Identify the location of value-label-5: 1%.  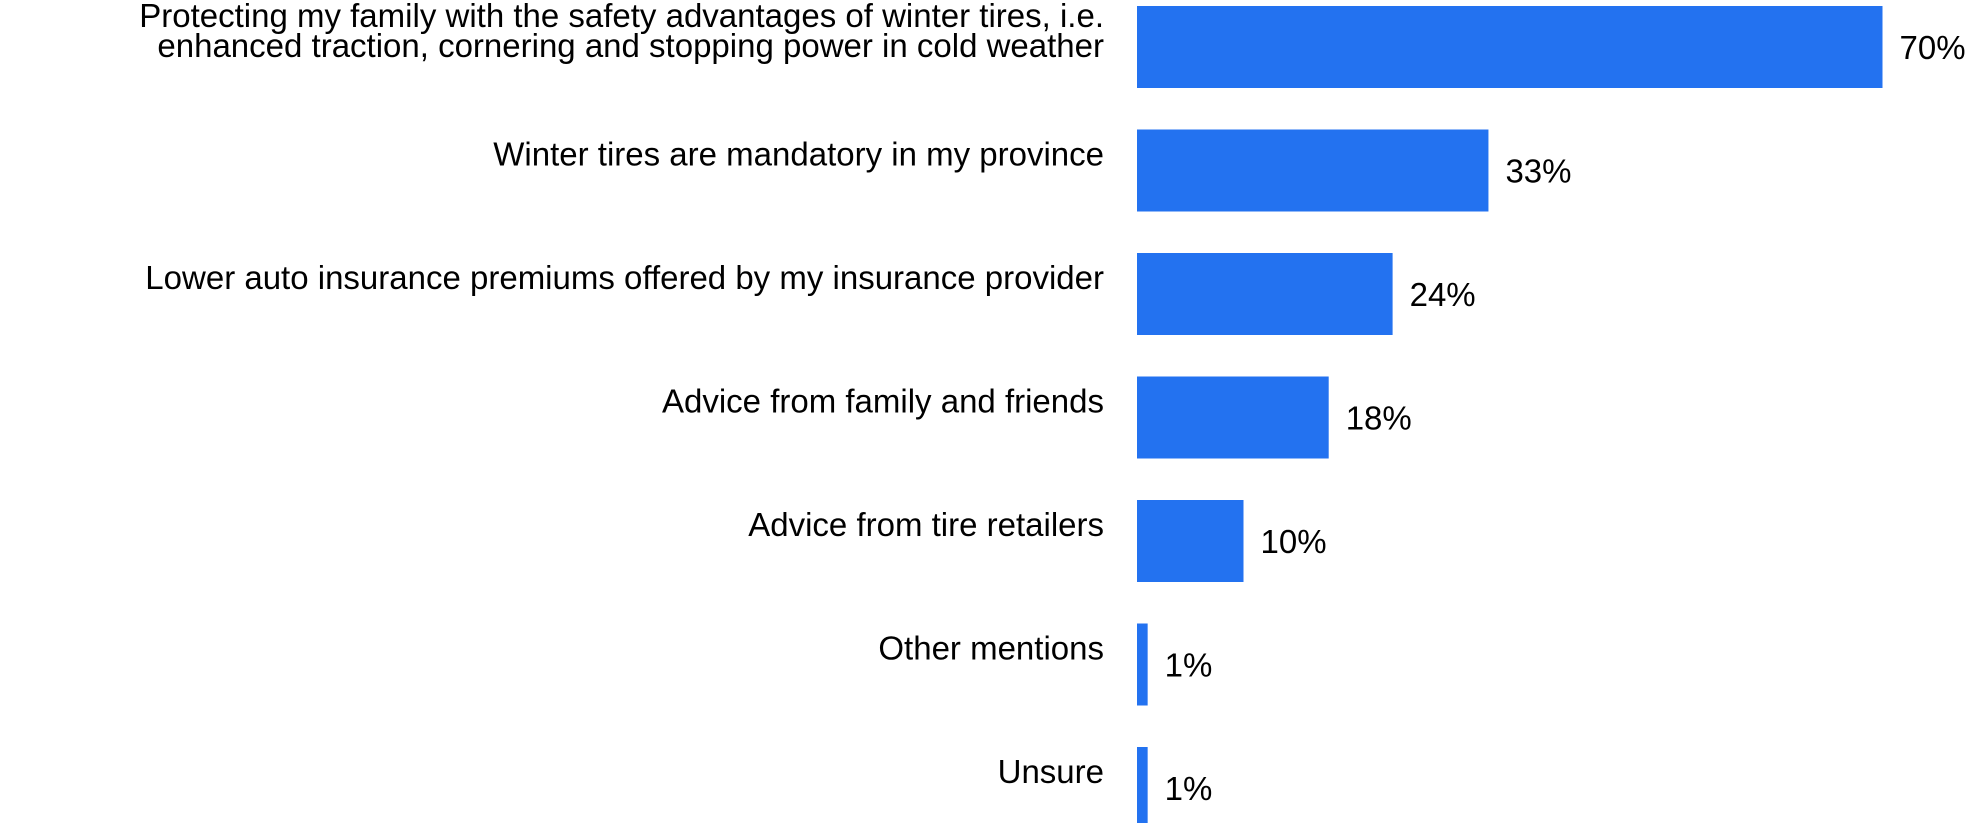
(1189, 665).